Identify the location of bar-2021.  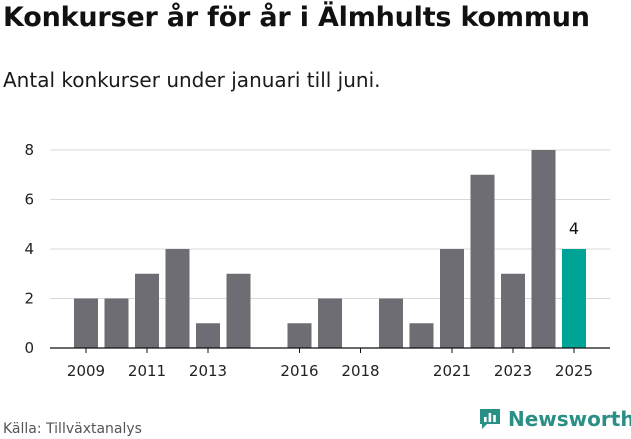
(452, 298).